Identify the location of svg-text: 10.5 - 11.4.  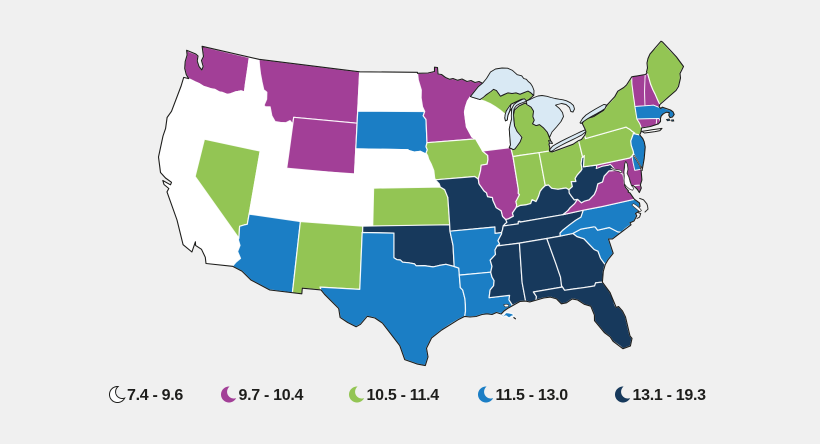
(403, 395).